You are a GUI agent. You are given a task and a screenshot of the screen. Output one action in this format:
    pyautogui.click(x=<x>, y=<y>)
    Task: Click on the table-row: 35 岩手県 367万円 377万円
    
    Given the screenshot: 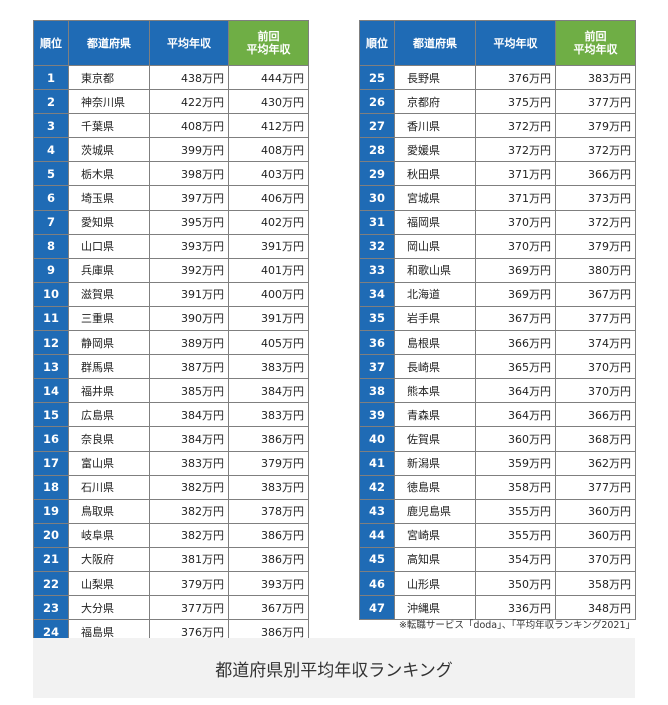 What is the action you would take?
    pyautogui.click(x=497, y=318)
    